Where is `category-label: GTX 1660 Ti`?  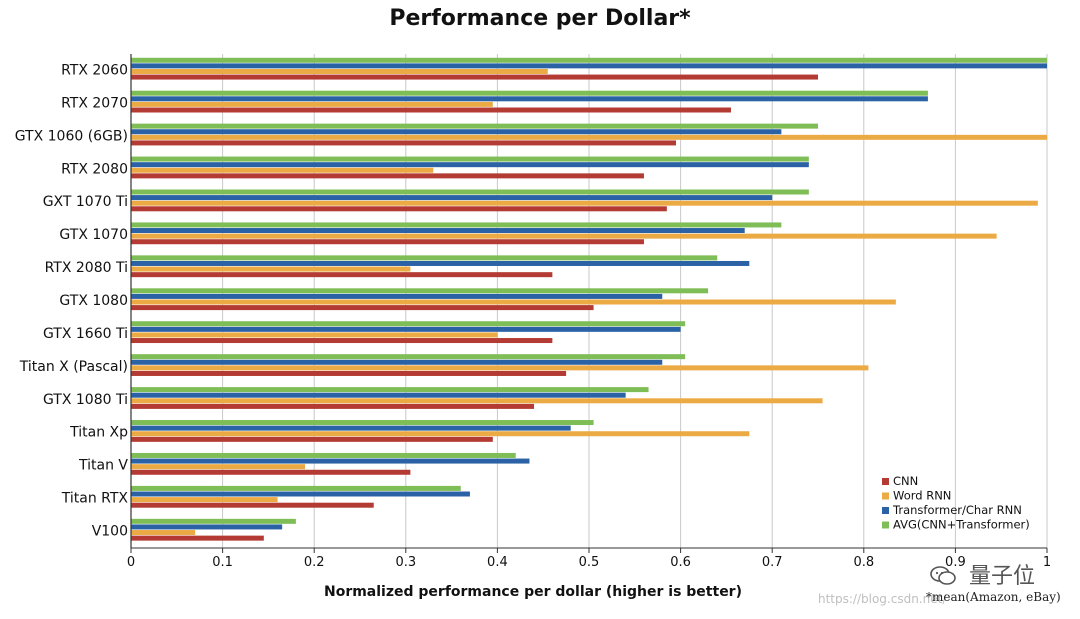
category-label: GTX 1660 Ti is located at coordinates (85, 334).